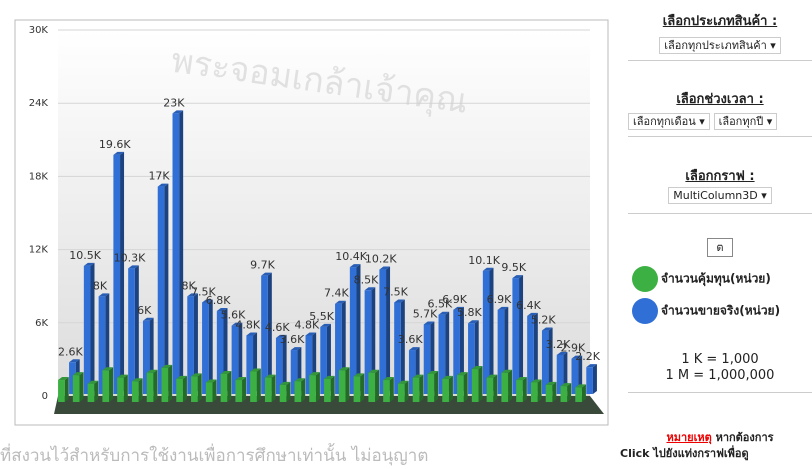 This screenshot has width=812, height=469. Describe the element at coordinates (174, 102) in the screenshot. I see `data-label: 23K` at that location.